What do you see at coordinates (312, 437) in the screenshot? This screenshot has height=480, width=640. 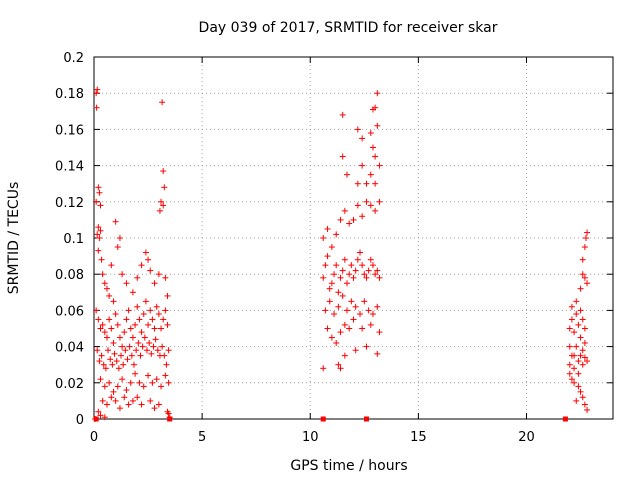 I see `x-axis-tick-labels: 0 5 10 15 20` at bounding box center [312, 437].